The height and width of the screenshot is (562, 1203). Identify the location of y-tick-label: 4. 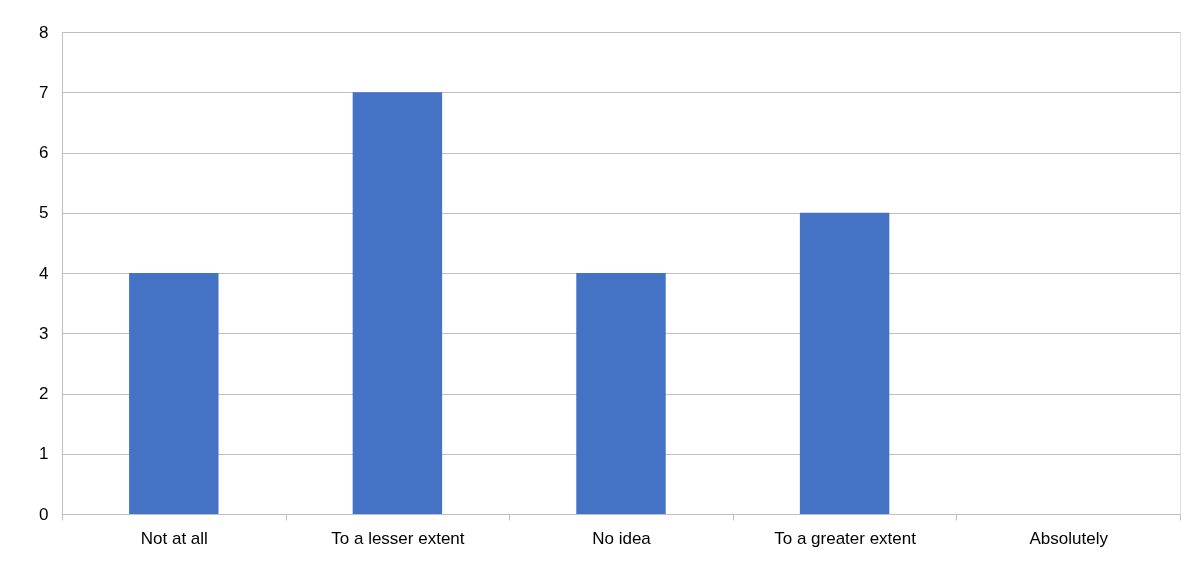
(44, 273).